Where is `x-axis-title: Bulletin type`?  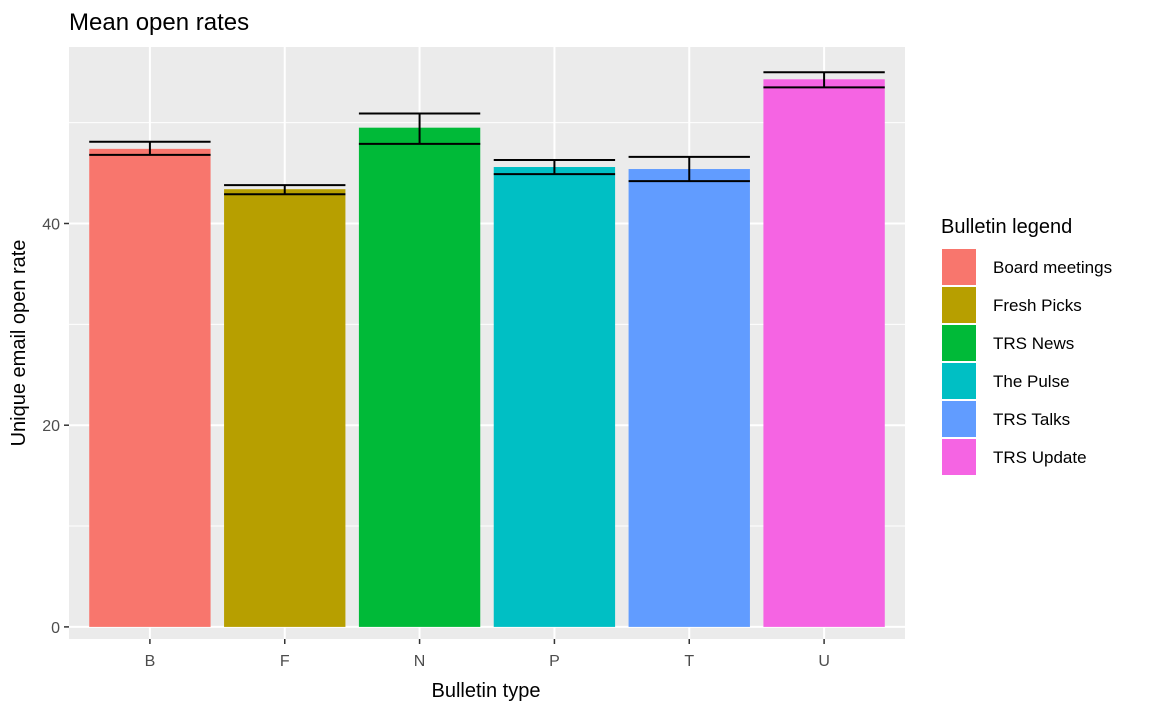
x-axis-title: Bulletin type is located at coordinates (486, 691).